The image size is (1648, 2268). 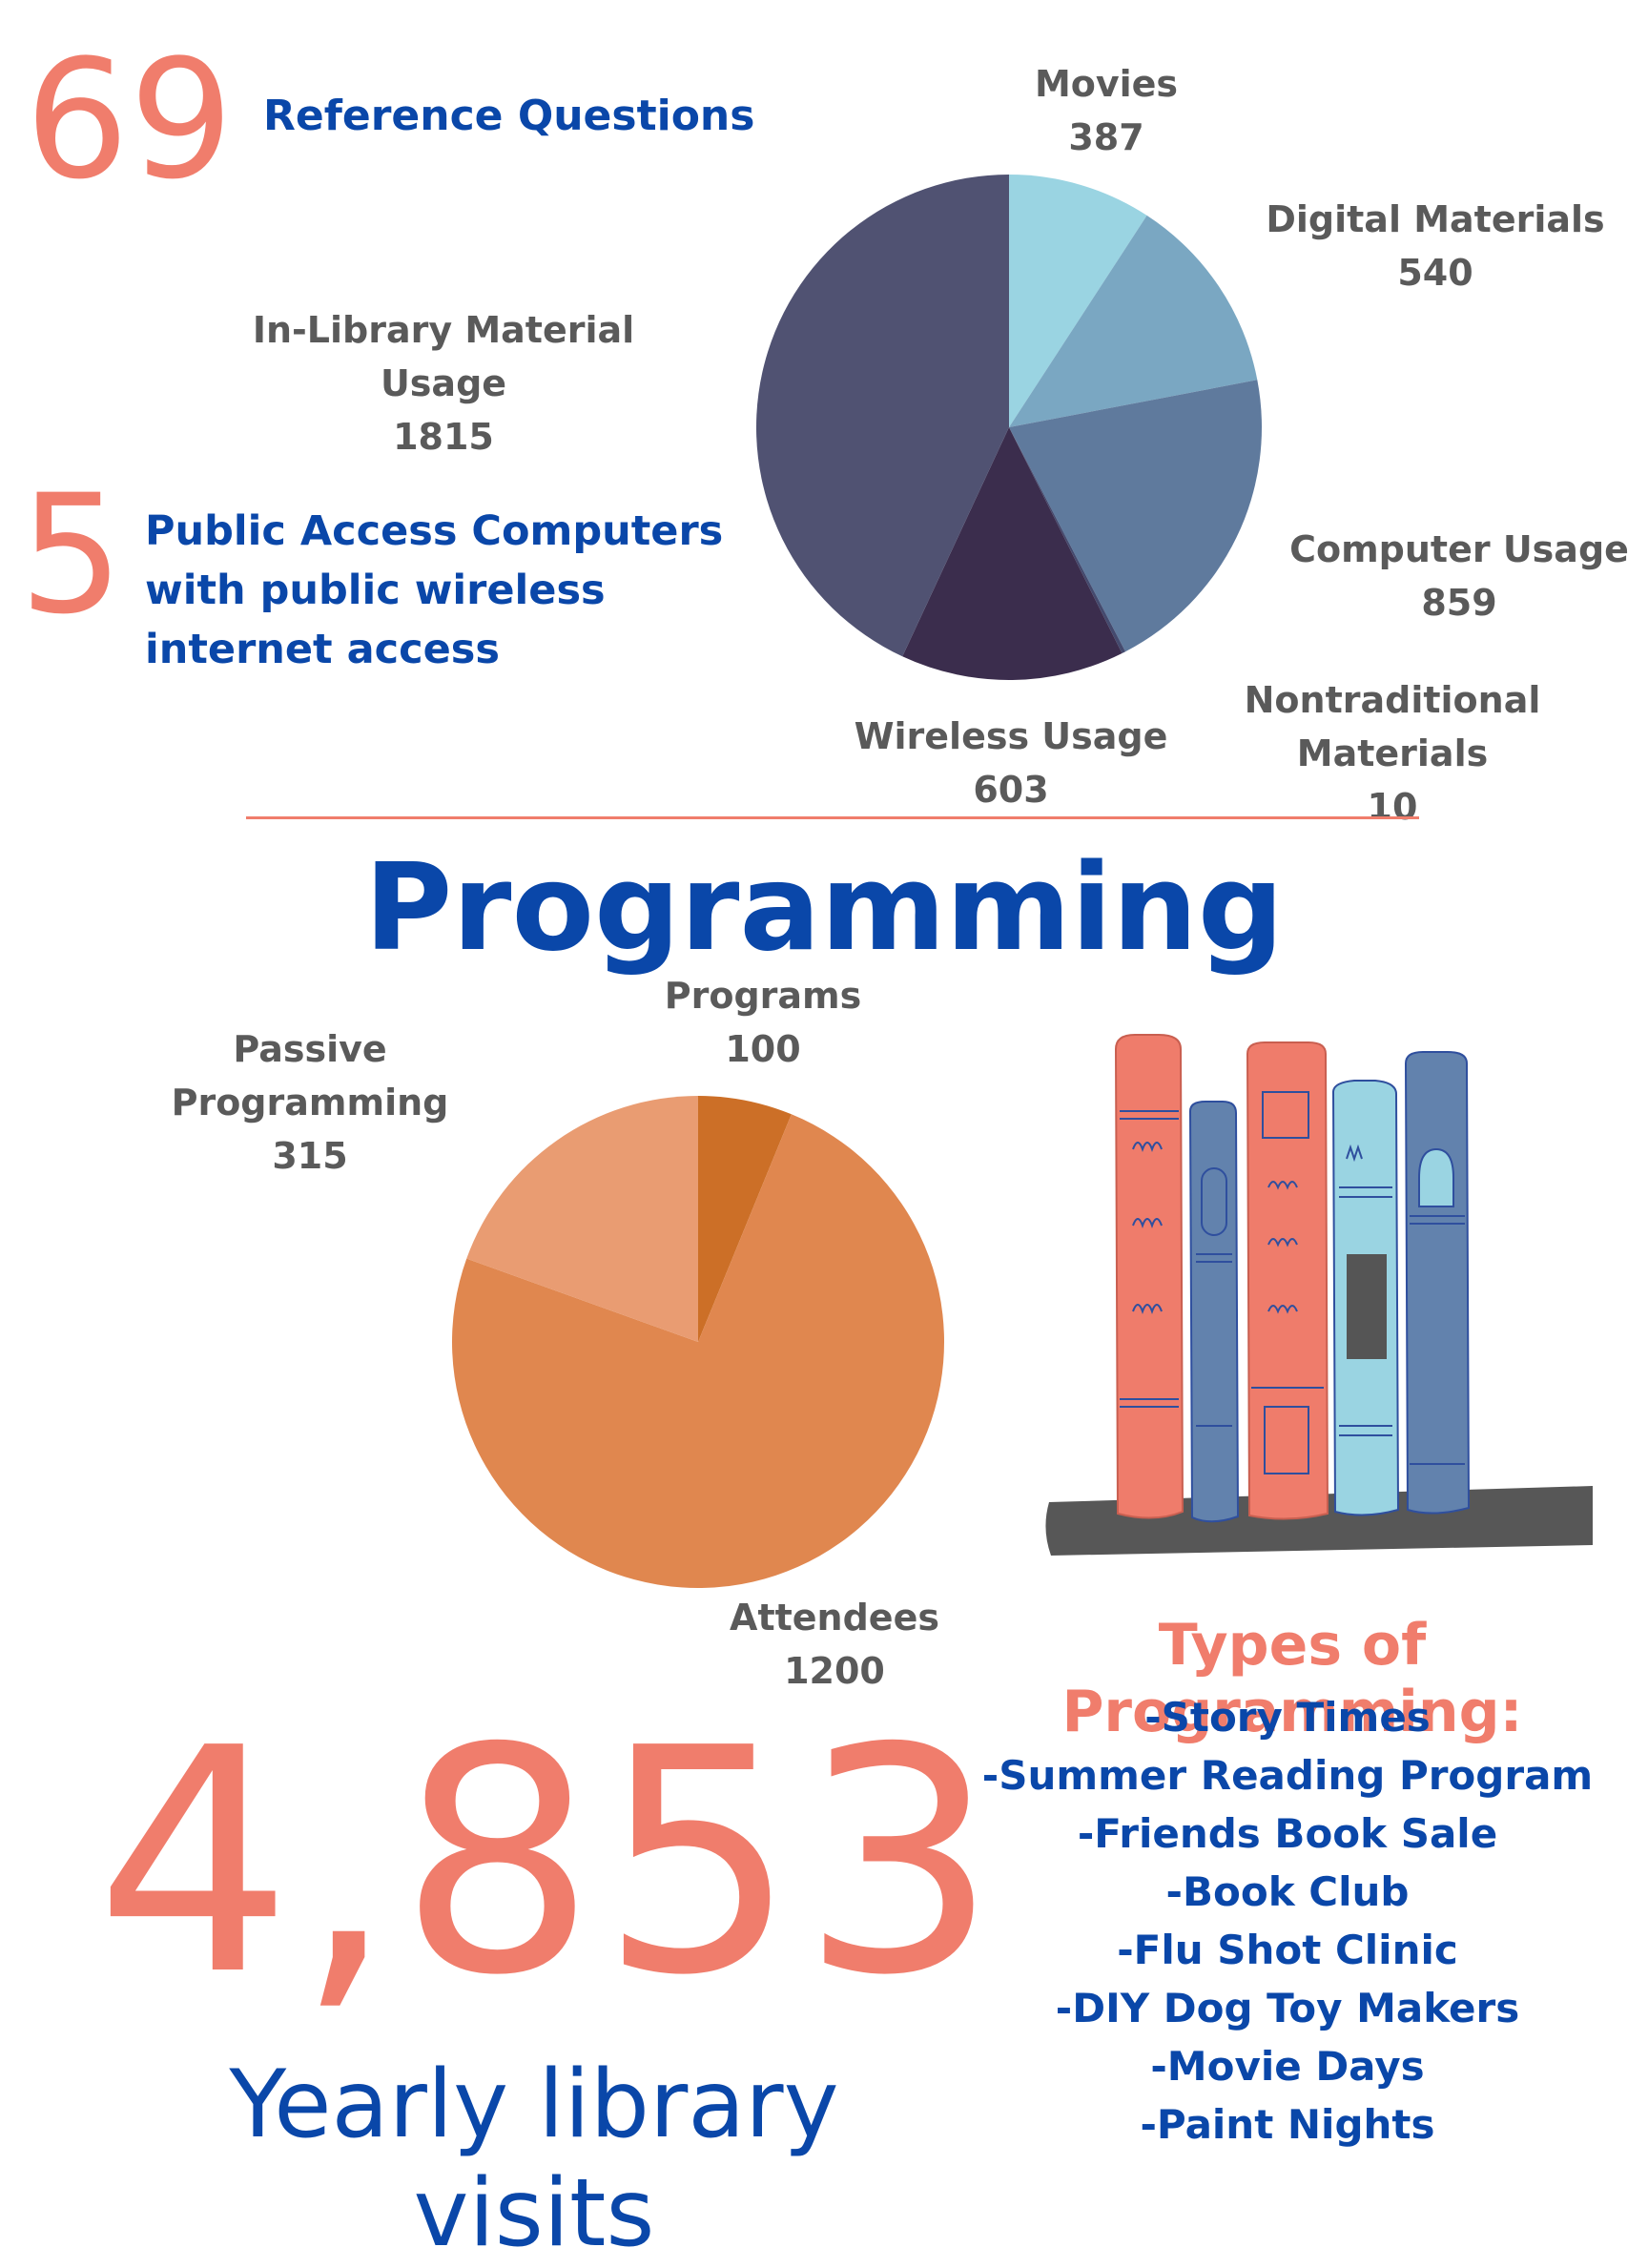 I want to click on pie-slice-passive-programming, so click(x=582, y=1219).